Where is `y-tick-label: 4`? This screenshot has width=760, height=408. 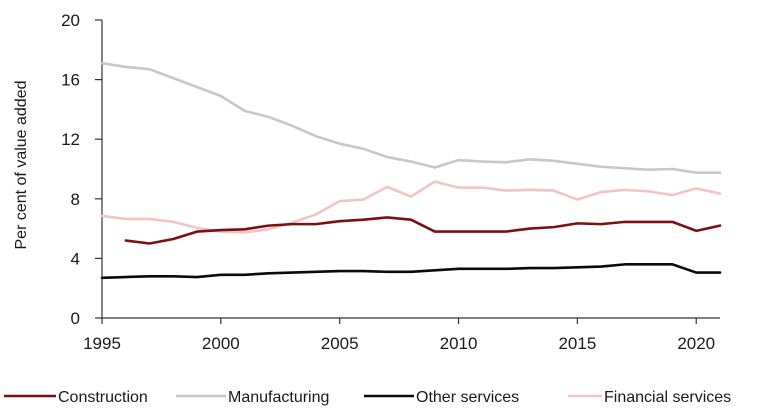 y-tick-label: 4 is located at coordinates (75, 258).